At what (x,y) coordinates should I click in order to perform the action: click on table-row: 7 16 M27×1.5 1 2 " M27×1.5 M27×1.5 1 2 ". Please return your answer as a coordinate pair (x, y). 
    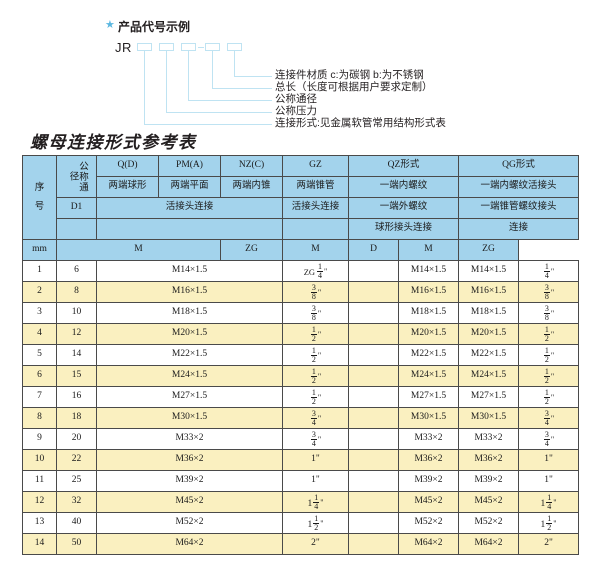
    Looking at the image, I should click on (301, 397).